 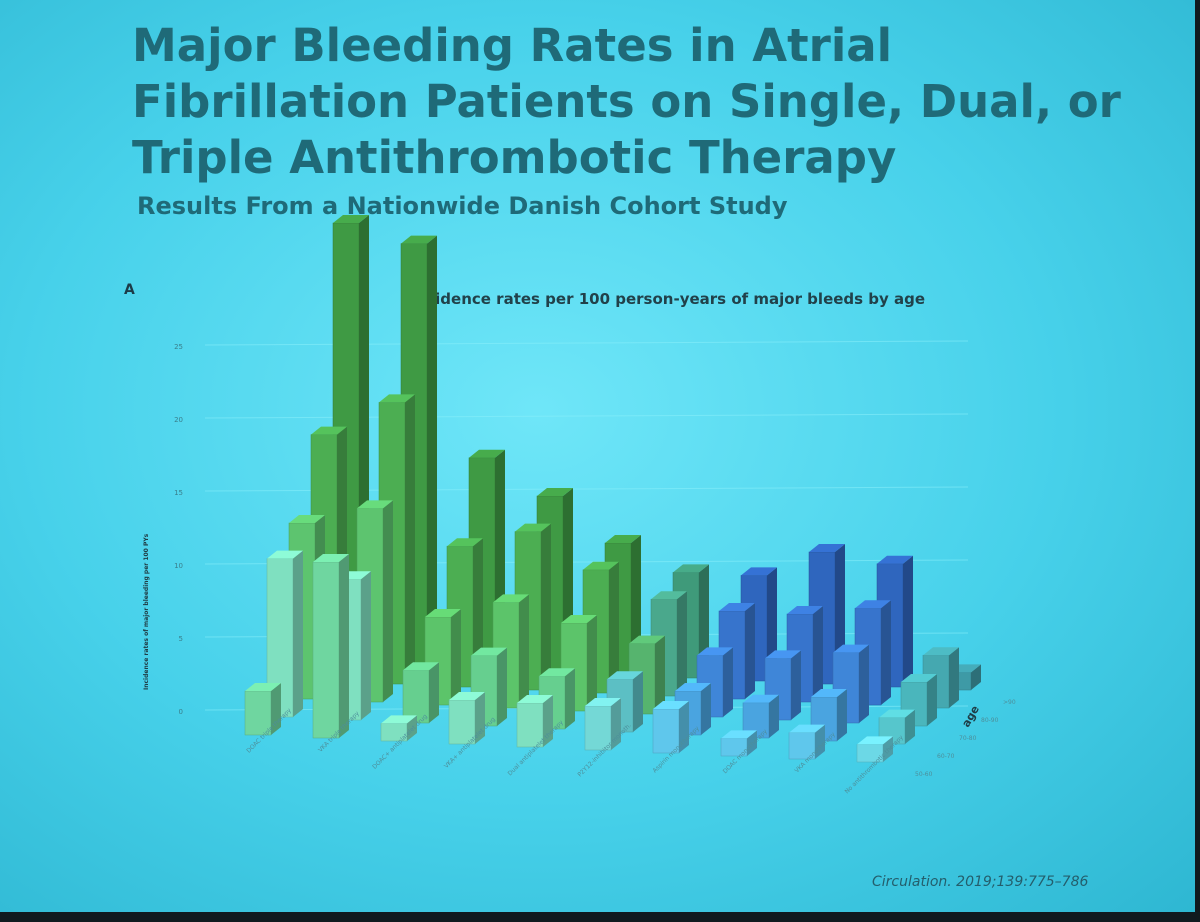 I want to click on age-tick-label: 80-90, so click(x=990, y=720).